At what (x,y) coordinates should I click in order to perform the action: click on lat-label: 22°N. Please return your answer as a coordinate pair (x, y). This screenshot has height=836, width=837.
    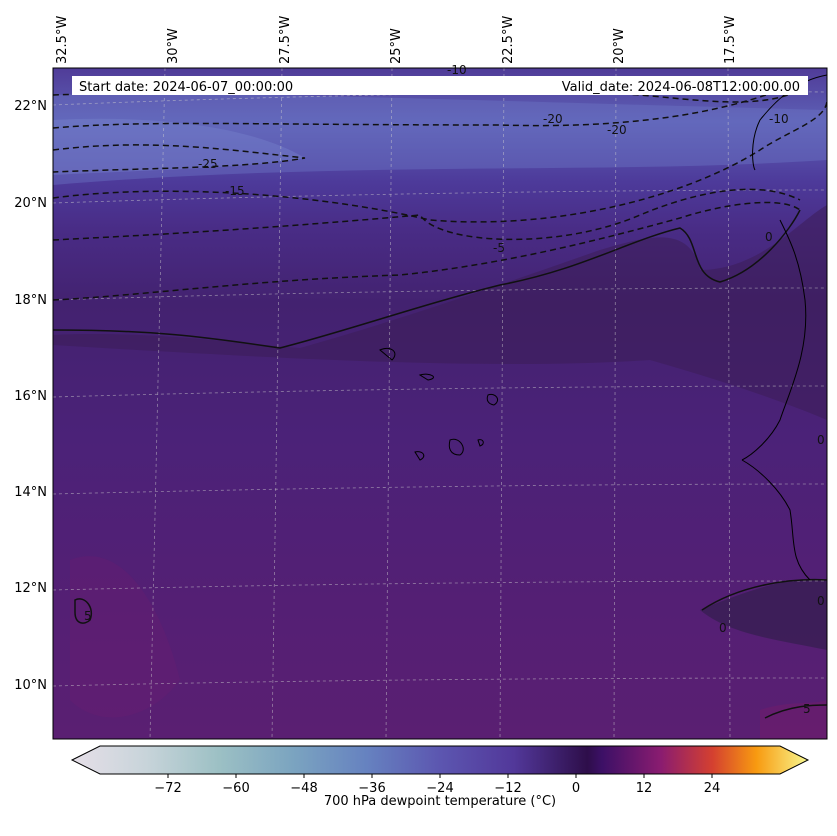
    Looking at the image, I should click on (30, 106).